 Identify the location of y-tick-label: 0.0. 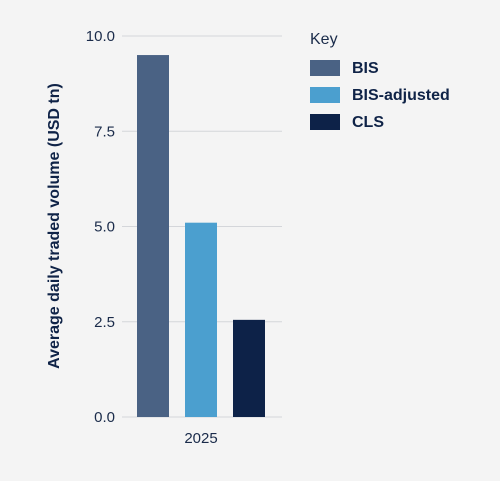
(104, 417).